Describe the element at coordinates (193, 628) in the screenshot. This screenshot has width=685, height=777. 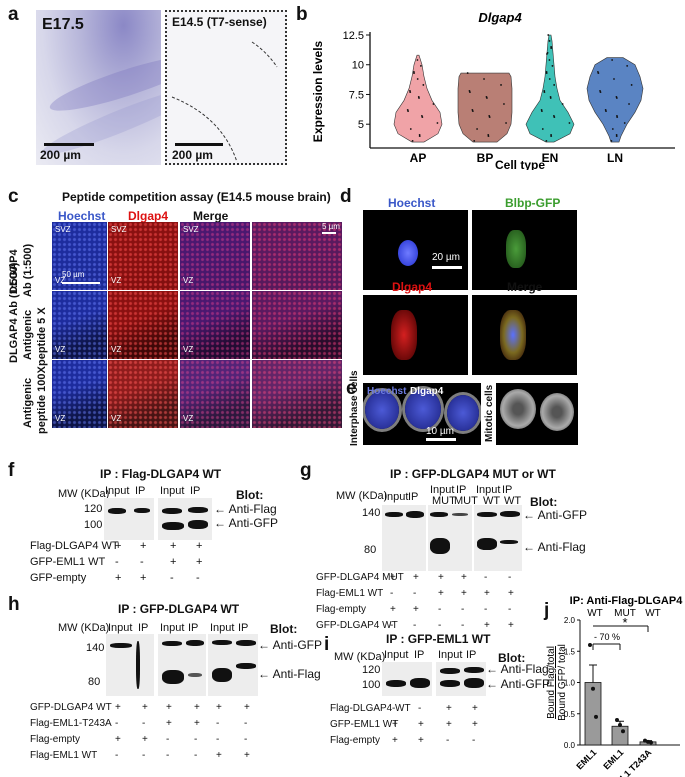
I see `h-lane-4: IP` at that location.